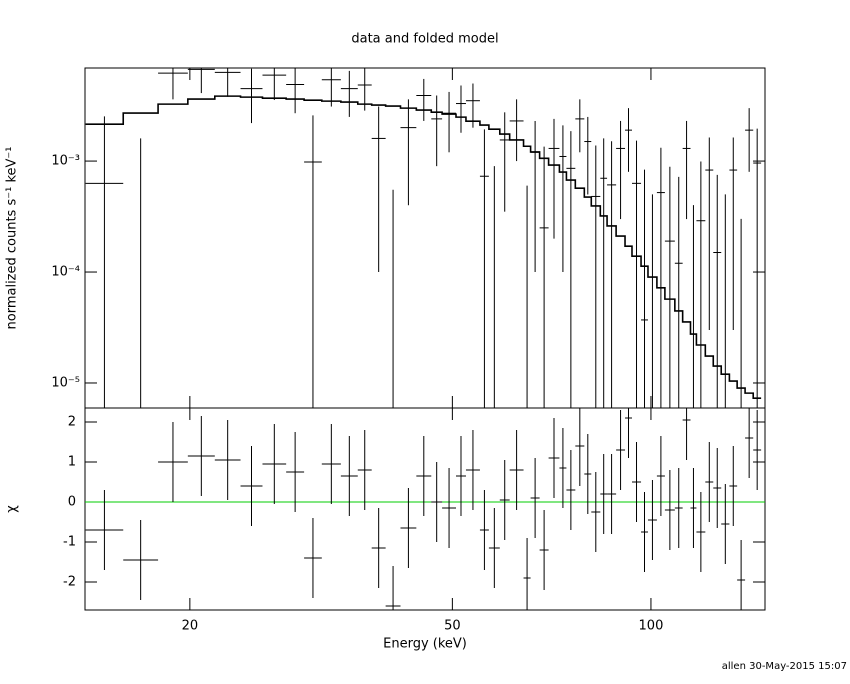 This screenshot has height=684, width=850. Describe the element at coordinates (12, 509) in the screenshot. I see `y-axis-label: χ` at that location.